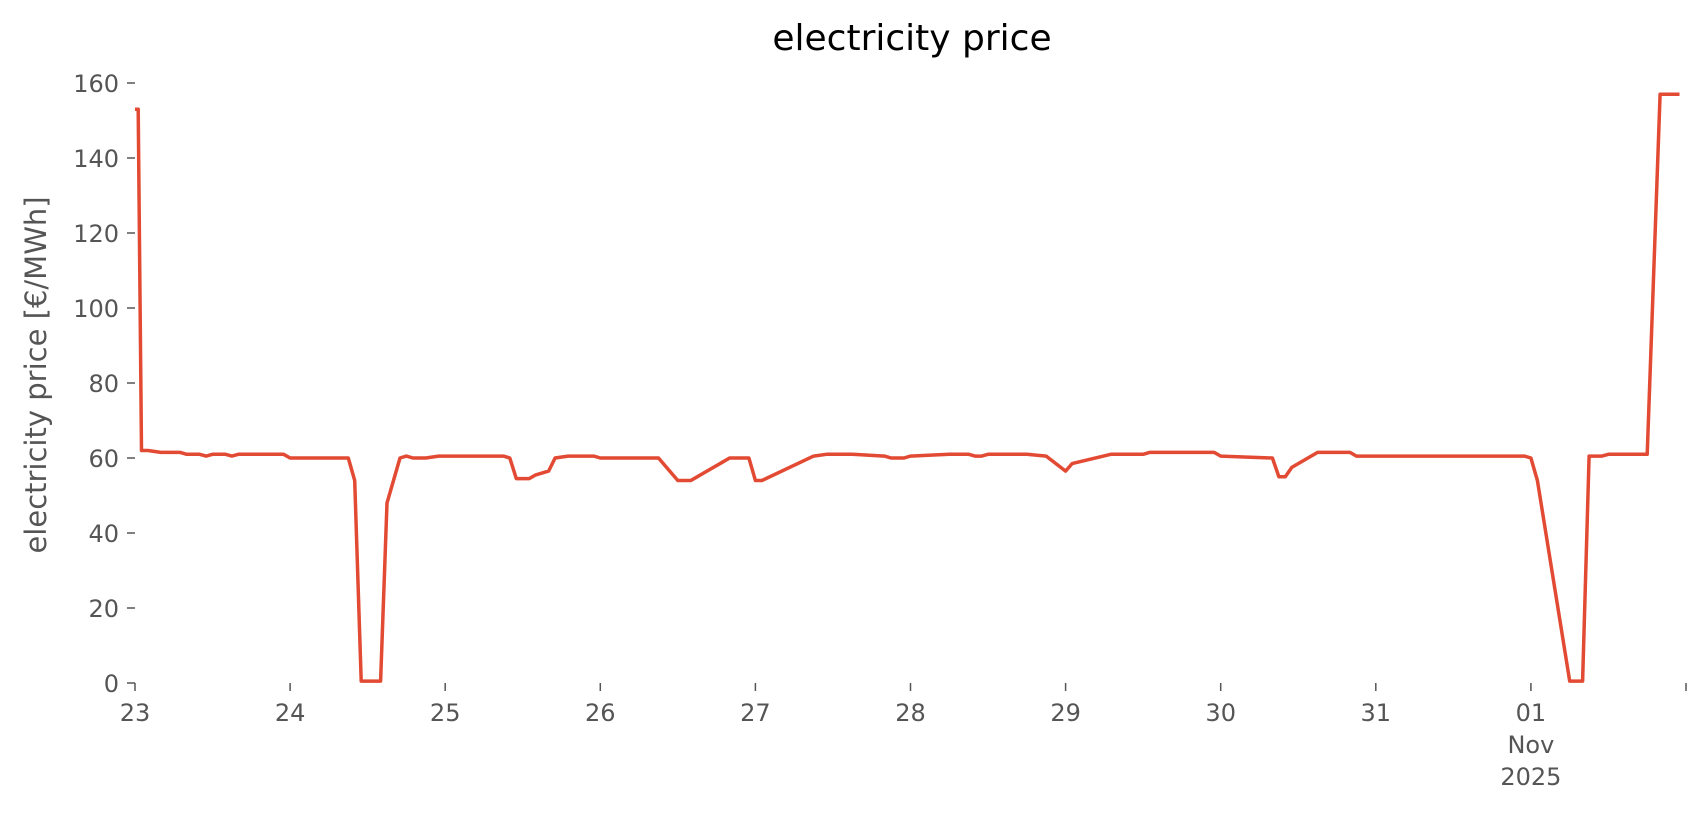 Image resolution: width=1706 pixels, height=815 pixels. Describe the element at coordinates (103, 609) in the screenshot. I see `y-tick-label: 20` at that location.